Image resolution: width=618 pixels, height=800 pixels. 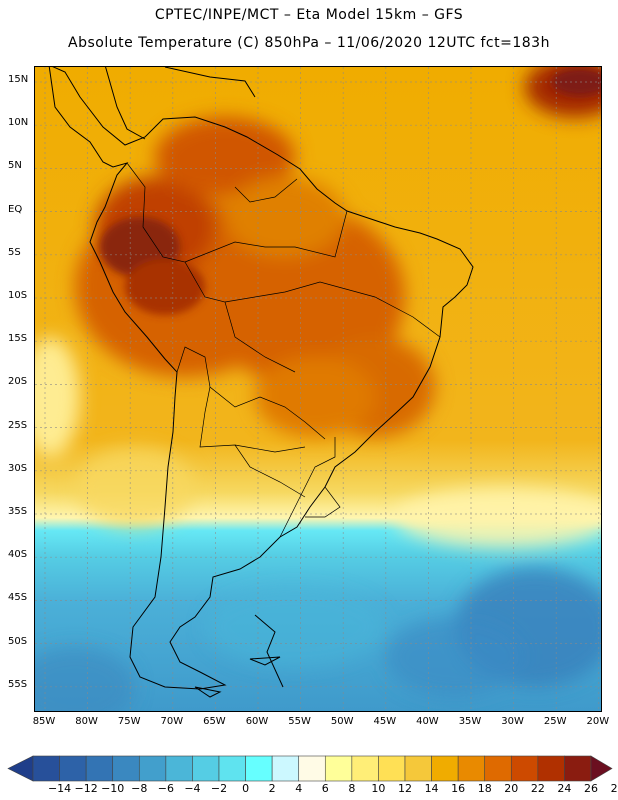 What do you see at coordinates (325, 788) in the screenshot?
I see `colorbar-tick-label: 6` at bounding box center [325, 788].